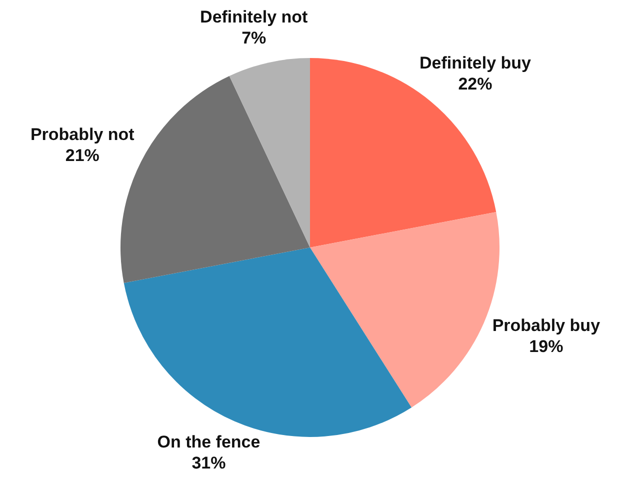 This screenshot has height=499, width=620. Describe the element at coordinates (208, 442) in the screenshot. I see `slice-label: On the fence` at that location.